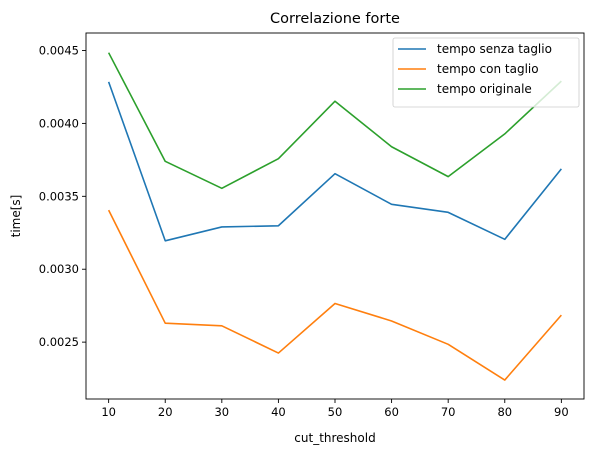  Describe the element at coordinates (488, 69) in the screenshot. I see `legend-label-2: tempo con taglio` at that location.